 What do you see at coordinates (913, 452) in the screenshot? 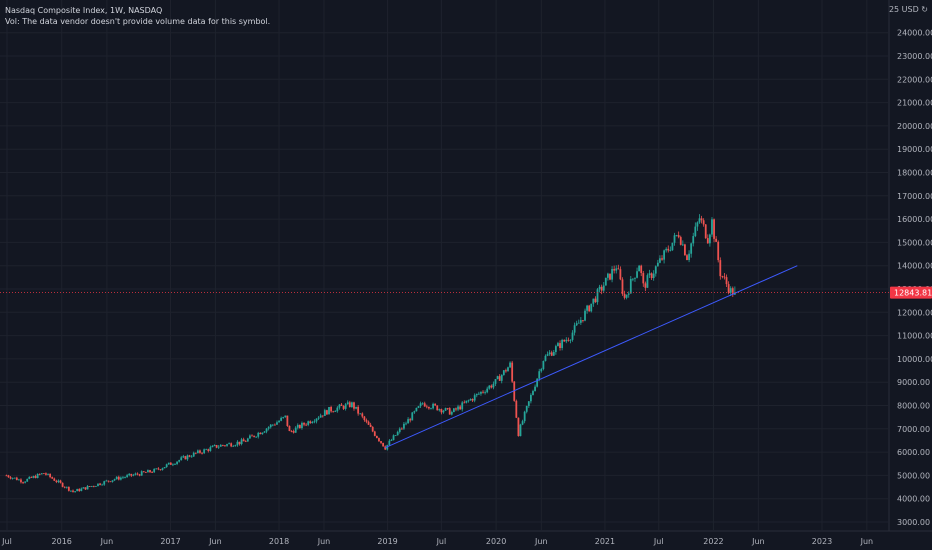
I see `price-tick-label: 6000.00` at bounding box center [913, 452].